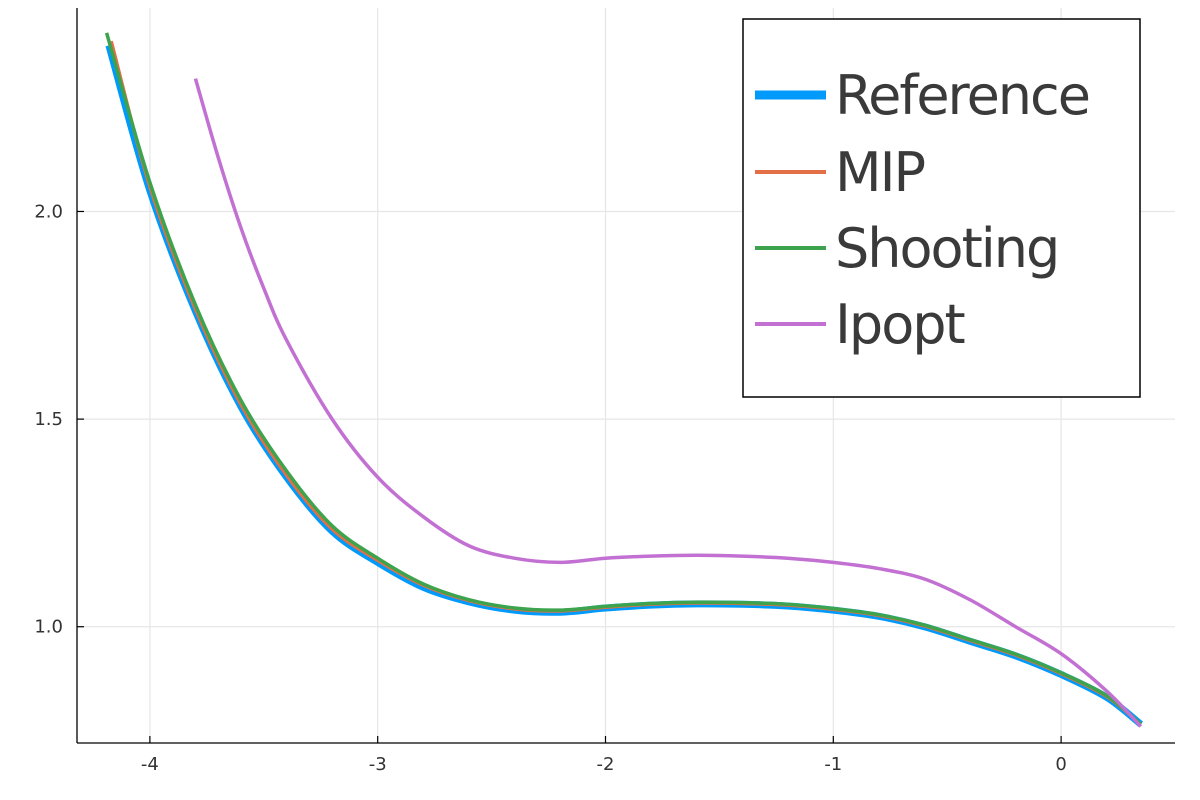 Image resolution: width=1200 pixels, height=800 pixels. Describe the element at coordinates (48, 627) in the screenshot. I see `y-tick-label: 1.0` at that location.